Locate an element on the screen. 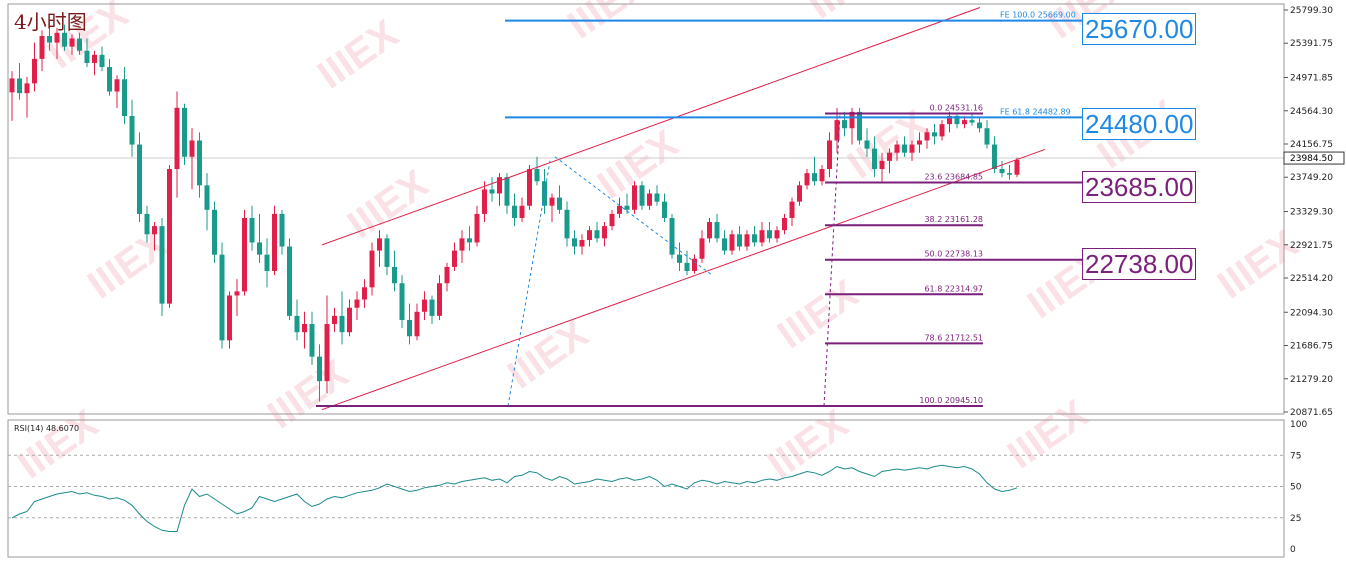  price-tick-label: 23329.30 is located at coordinates (1311, 213).